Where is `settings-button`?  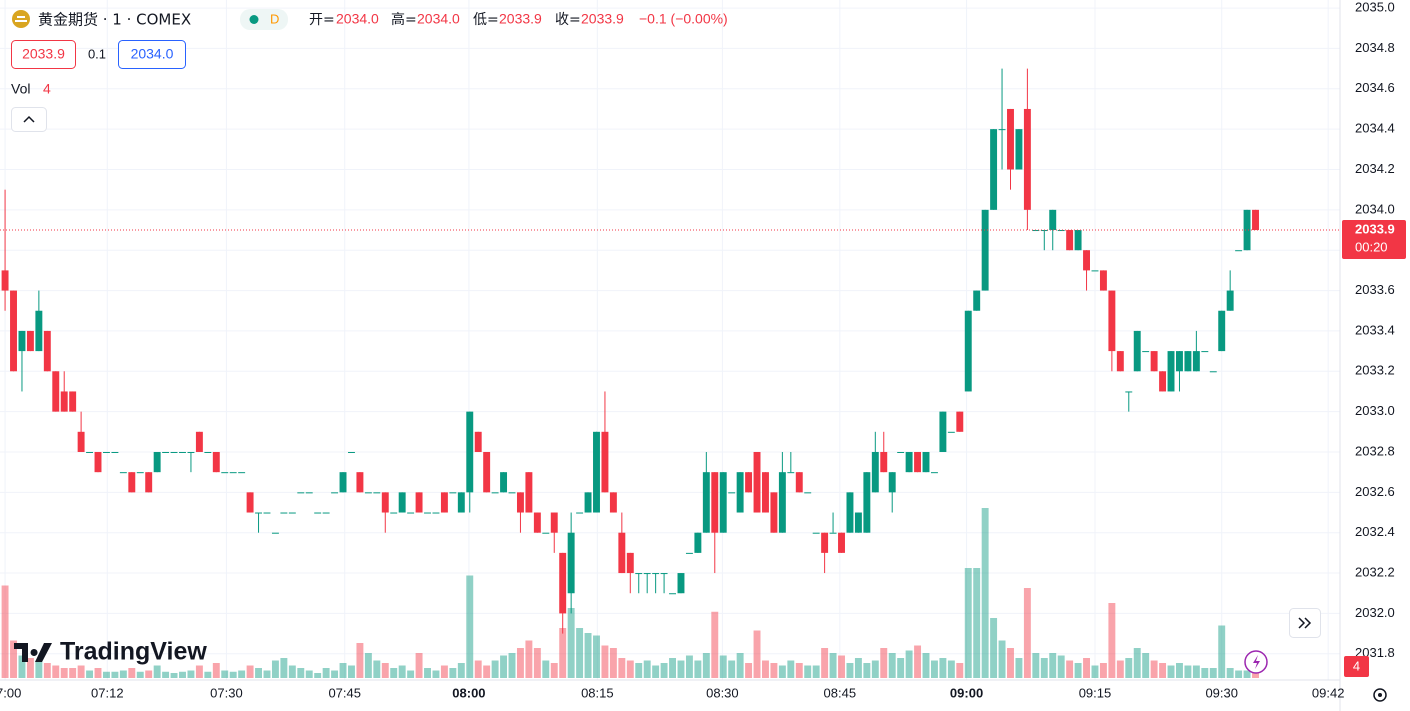
settings-button is located at coordinates (1380, 695).